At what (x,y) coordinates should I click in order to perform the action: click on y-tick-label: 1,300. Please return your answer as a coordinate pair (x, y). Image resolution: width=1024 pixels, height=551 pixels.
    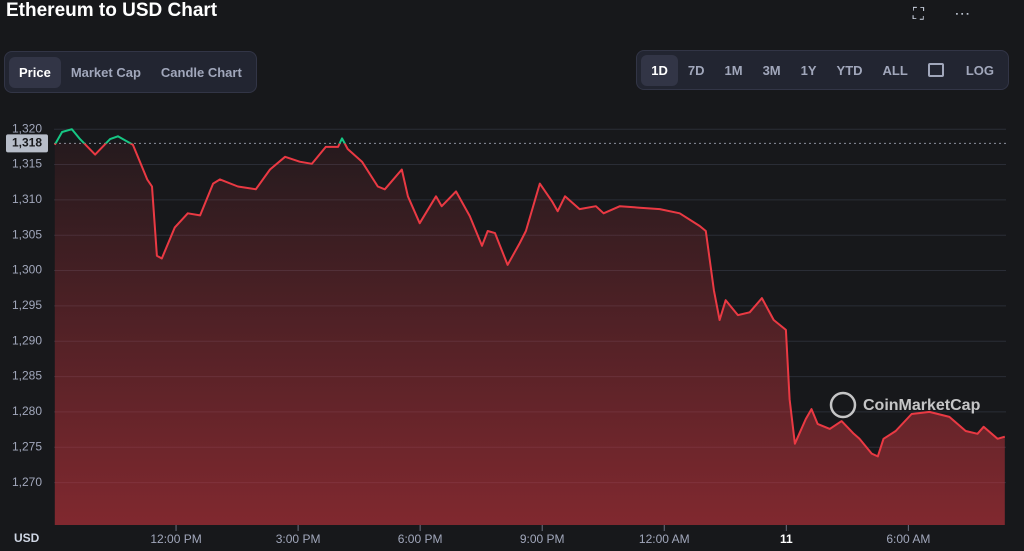
    Looking at the image, I should click on (27, 270).